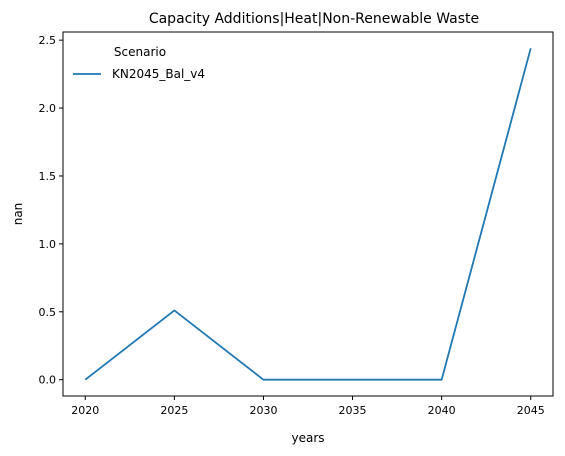 Image resolution: width=565 pixels, height=456 pixels. Describe the element at coordinates (18, 214) in the screenshot. I see `y-axis-label: nan` at that location.